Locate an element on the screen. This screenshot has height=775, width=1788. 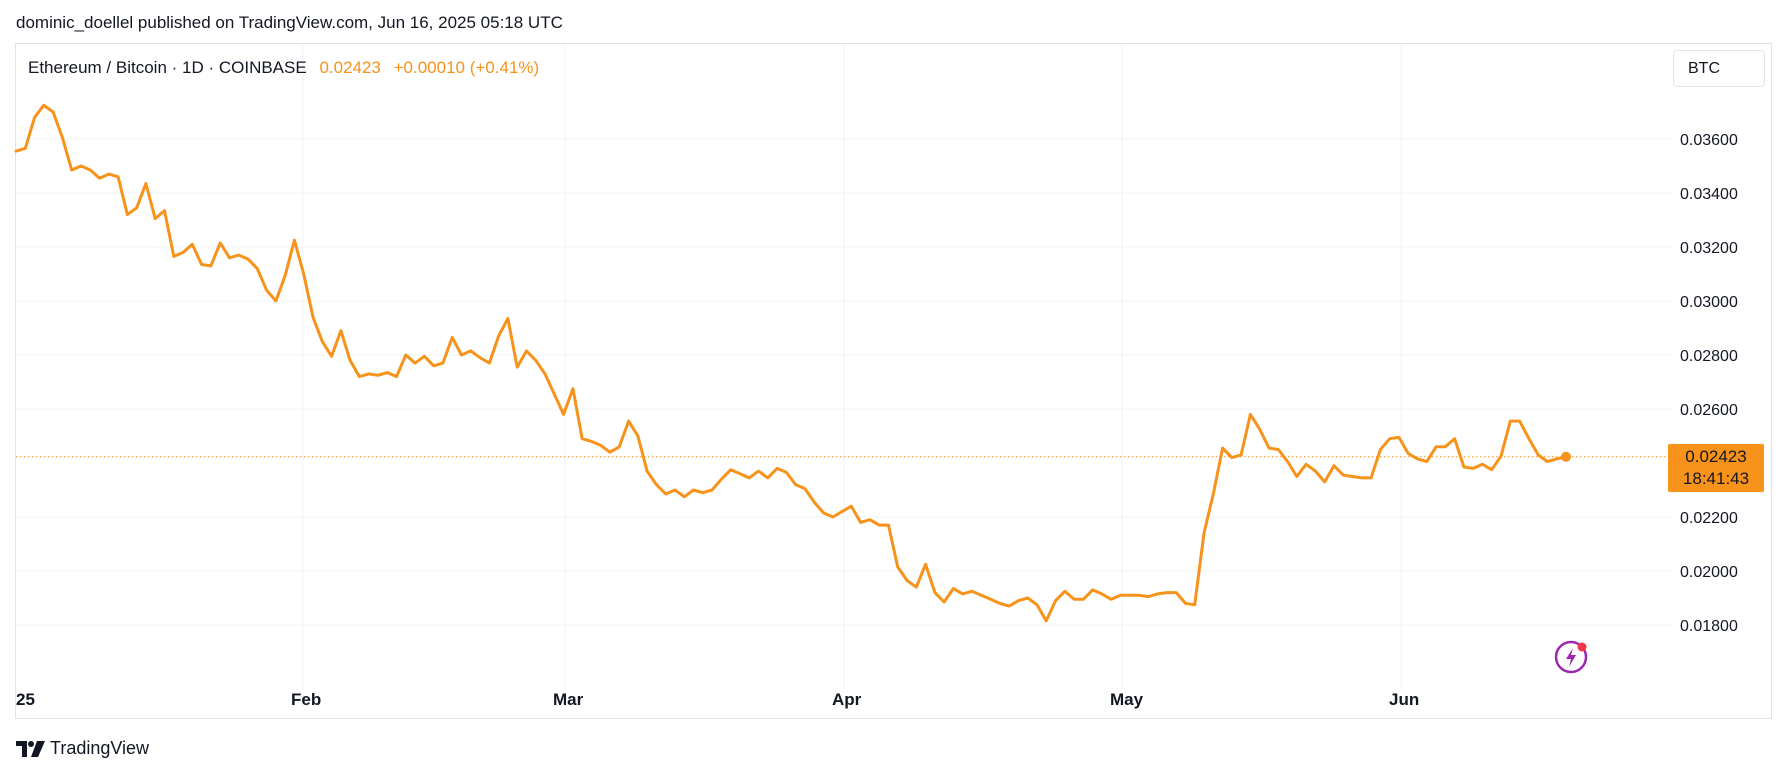
price-change-value: +0.00010 (+0.41%) is located at coordinates (466, 67).